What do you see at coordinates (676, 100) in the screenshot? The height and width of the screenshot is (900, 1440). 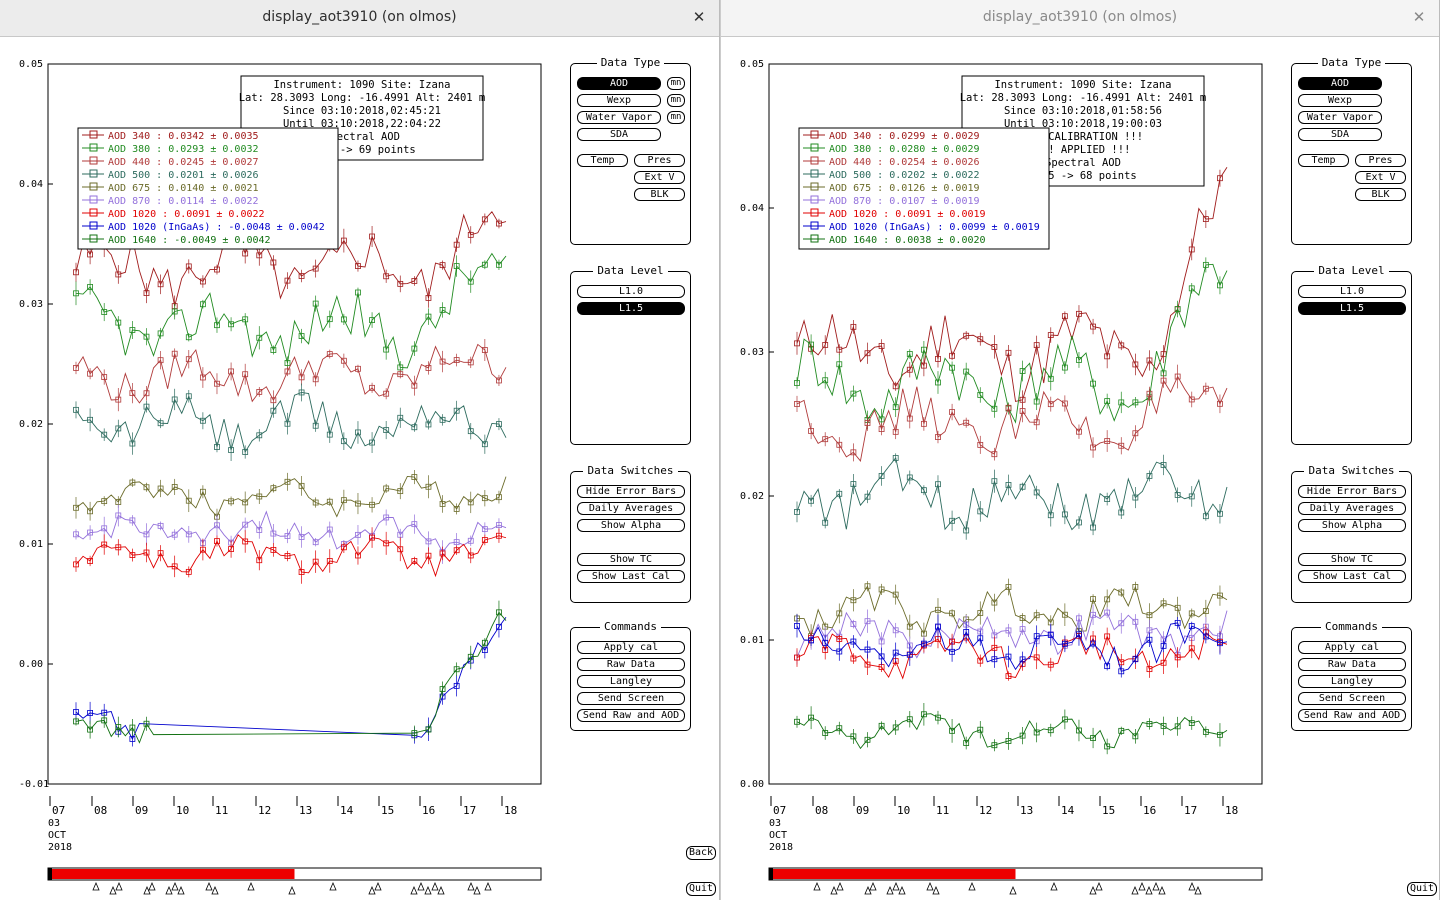 I see `wexp-mn-button: mn` at bounding box center [676, 100].